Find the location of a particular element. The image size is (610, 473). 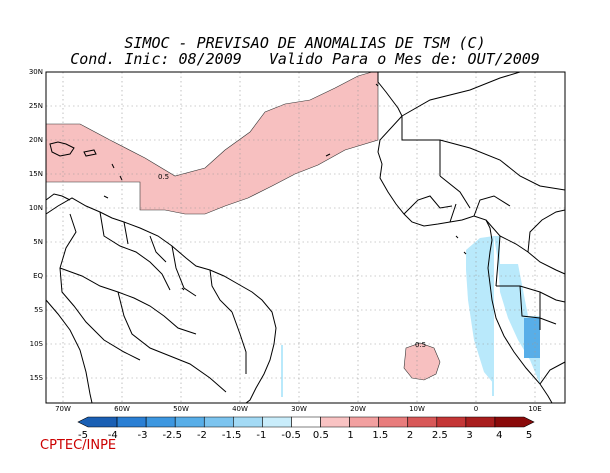

lat-label: 15S is located at coordinates (37, 378).